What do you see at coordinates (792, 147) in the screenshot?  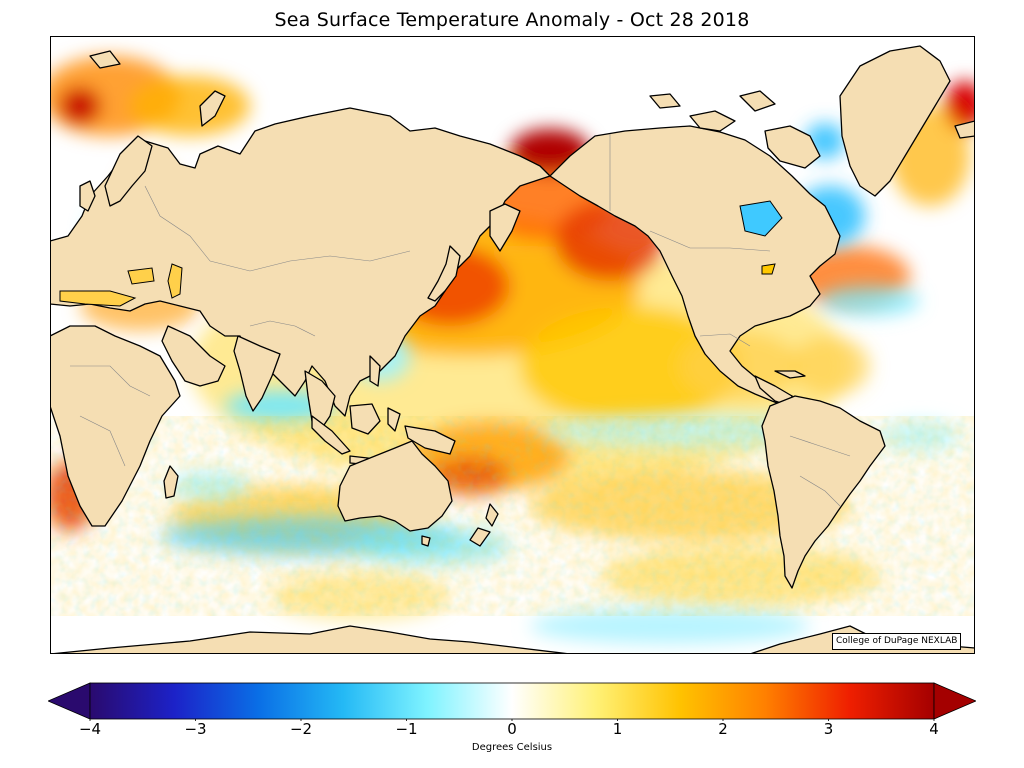 I see `land-baffin` at bounding box center [792, 147].